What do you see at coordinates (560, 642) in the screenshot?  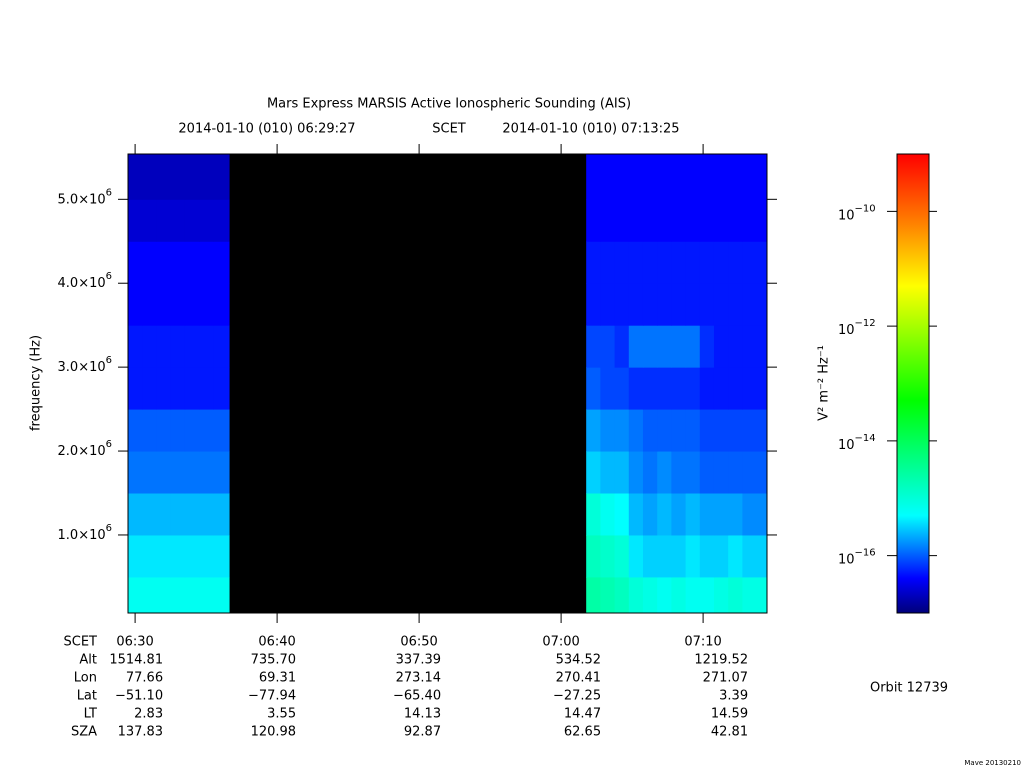 I see `x-tick-label: 07:00` at bounding box center [560, 642].